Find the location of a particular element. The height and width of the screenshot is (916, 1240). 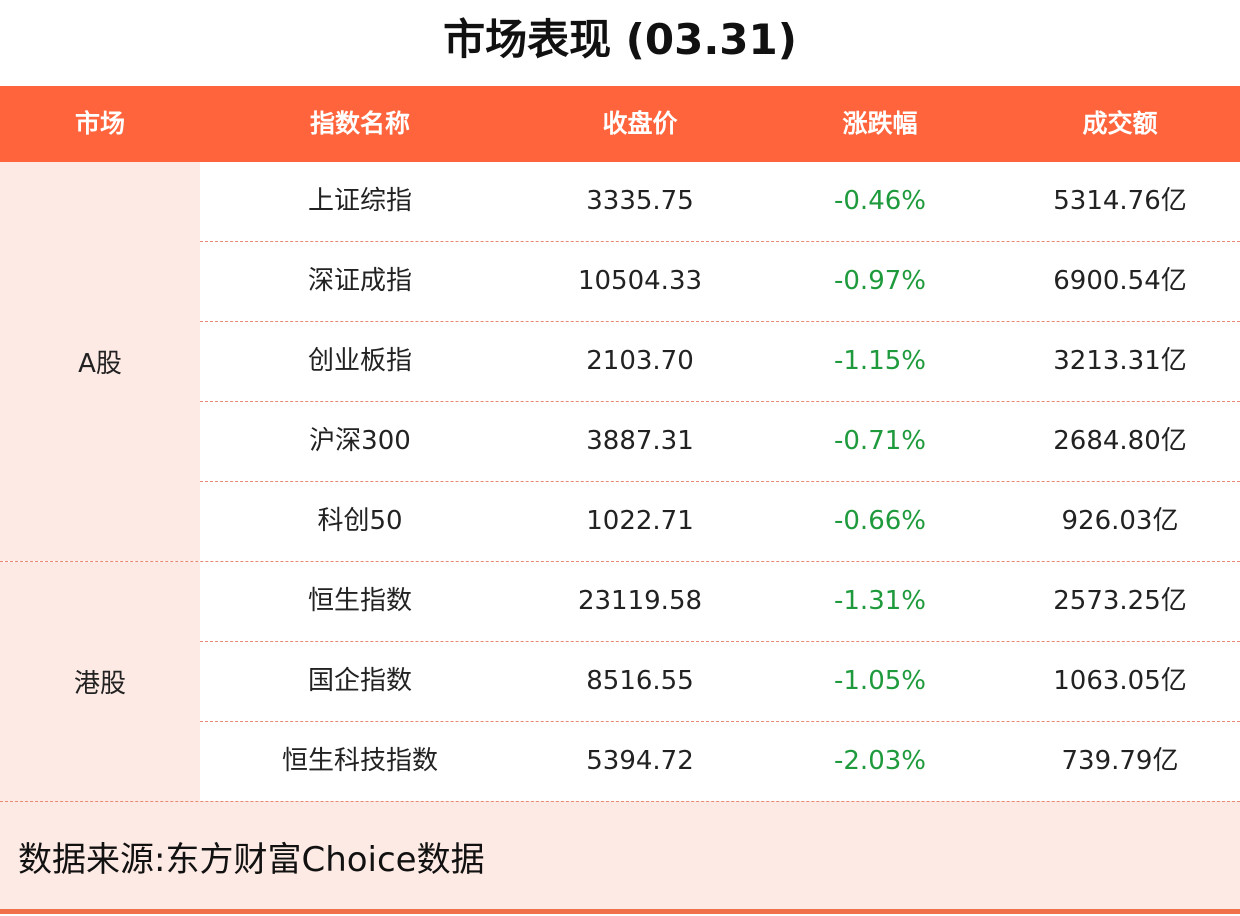

market-cell: A股 is located at coordinates (100, 361).